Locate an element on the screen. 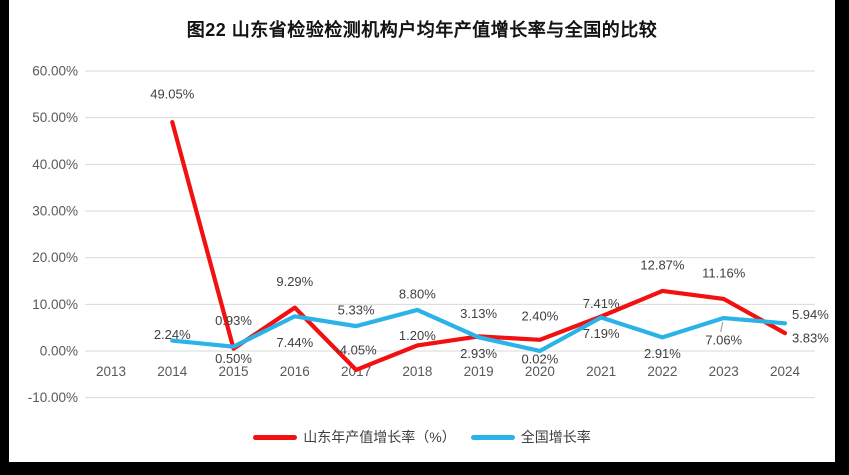  screen-edge-right-bar is located at coordinates (842, 237).